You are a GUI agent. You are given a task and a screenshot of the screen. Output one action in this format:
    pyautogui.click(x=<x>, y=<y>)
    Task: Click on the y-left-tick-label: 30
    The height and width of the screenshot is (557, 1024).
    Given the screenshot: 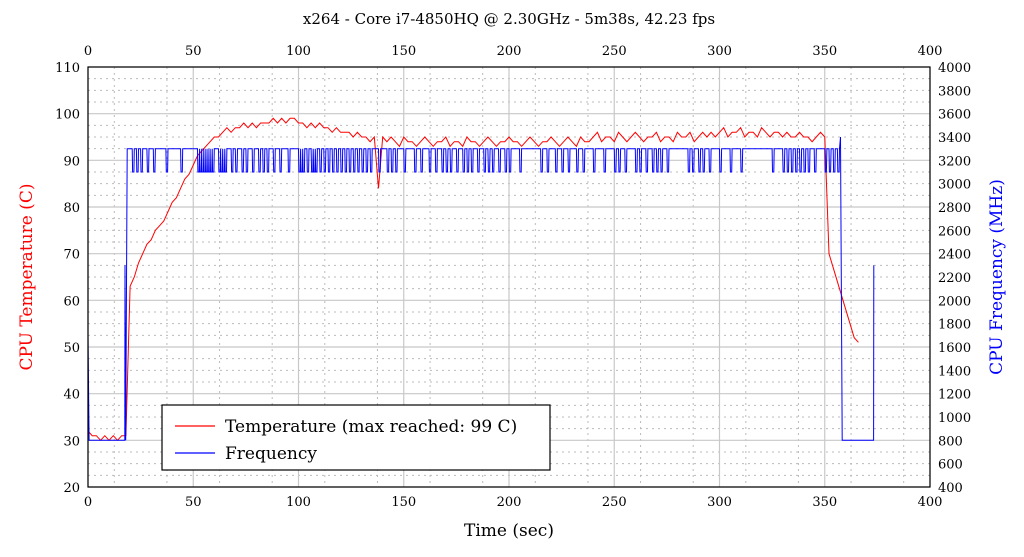 What is the action you would take?
    pyautogui.click(x=71, y=441)
    